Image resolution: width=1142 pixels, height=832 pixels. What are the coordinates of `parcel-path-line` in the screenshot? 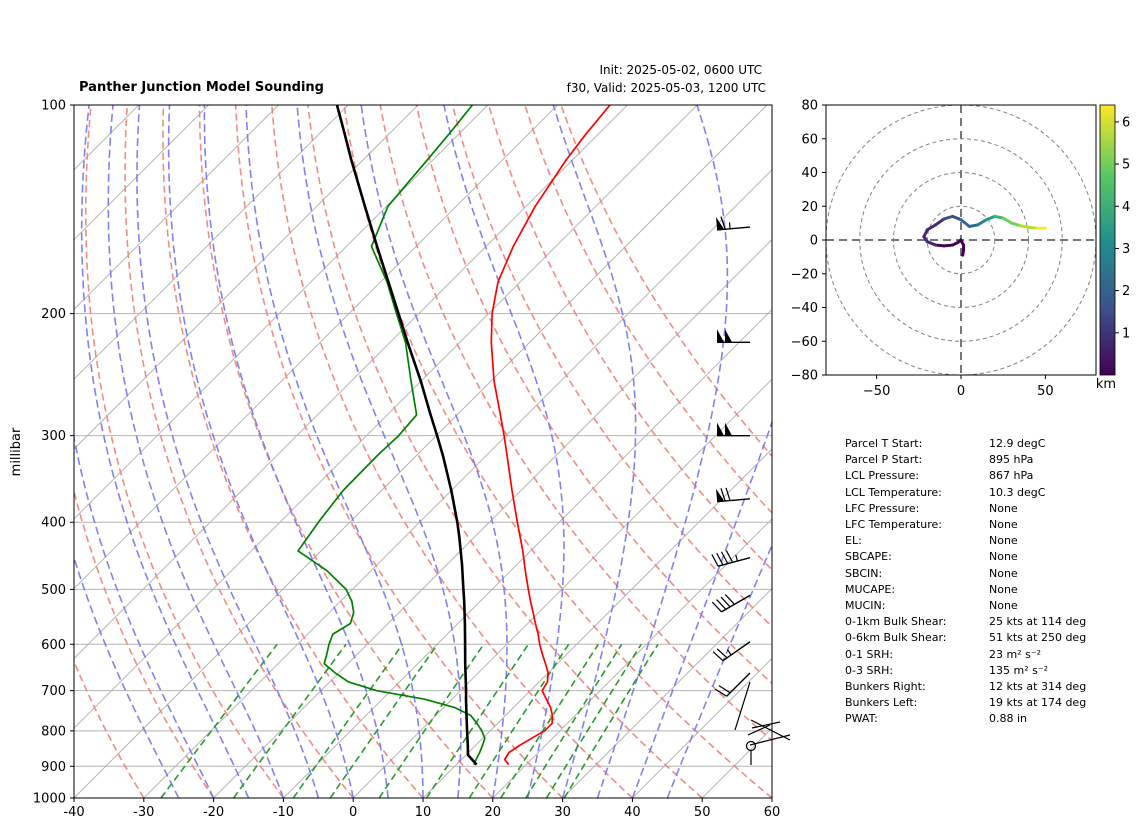 It's located at (406, 435).